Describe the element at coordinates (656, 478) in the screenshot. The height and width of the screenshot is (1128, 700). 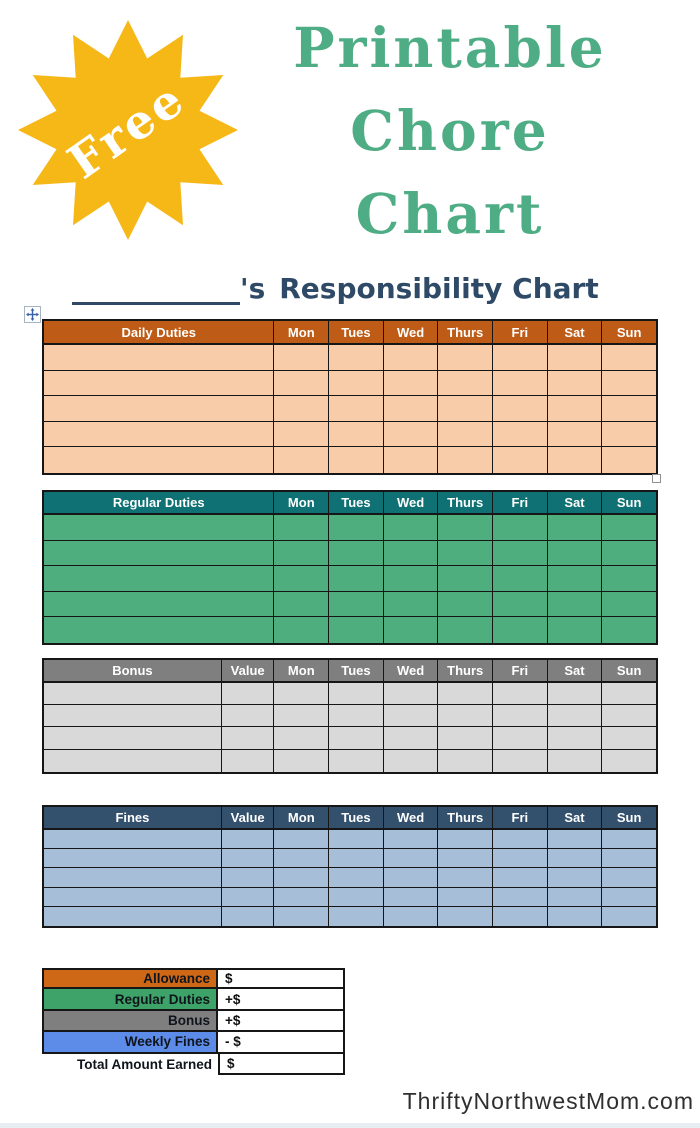
I see `table-resize-handle` at that location.